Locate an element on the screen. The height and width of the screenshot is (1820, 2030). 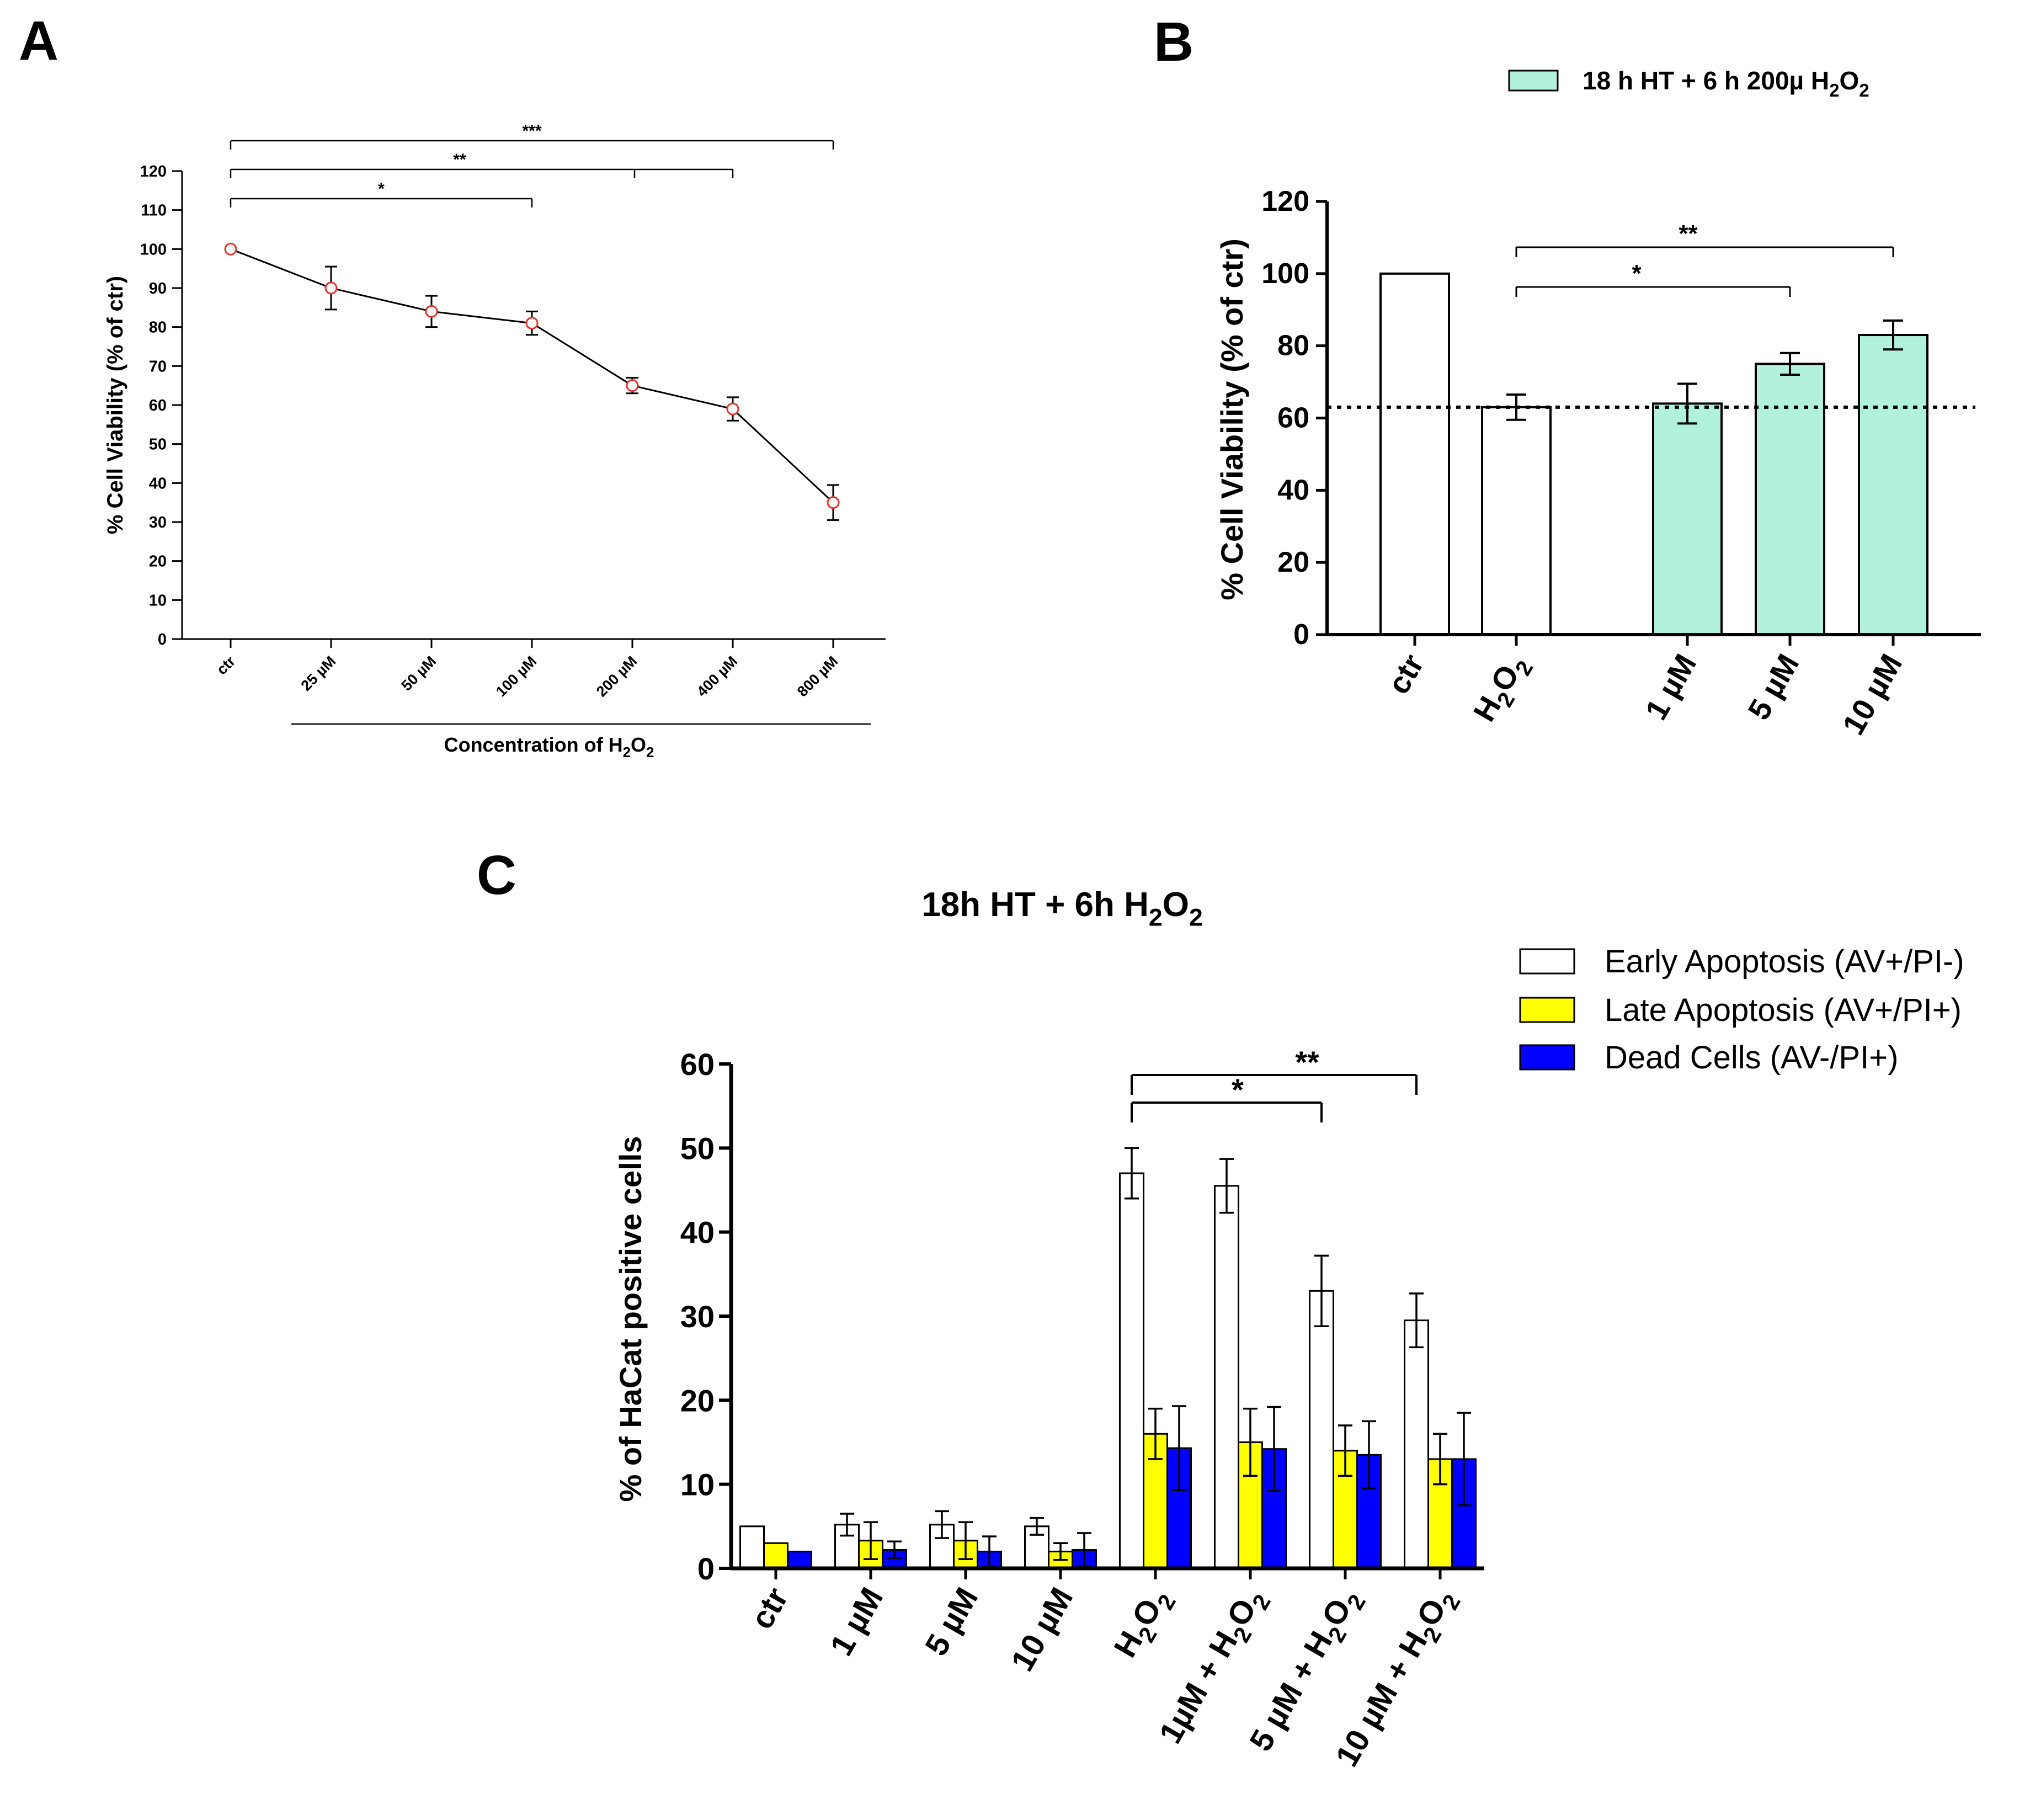
legend-label: 18 h HT + 6 h 200µ H2O2 is located at coordinates (1726, 83).